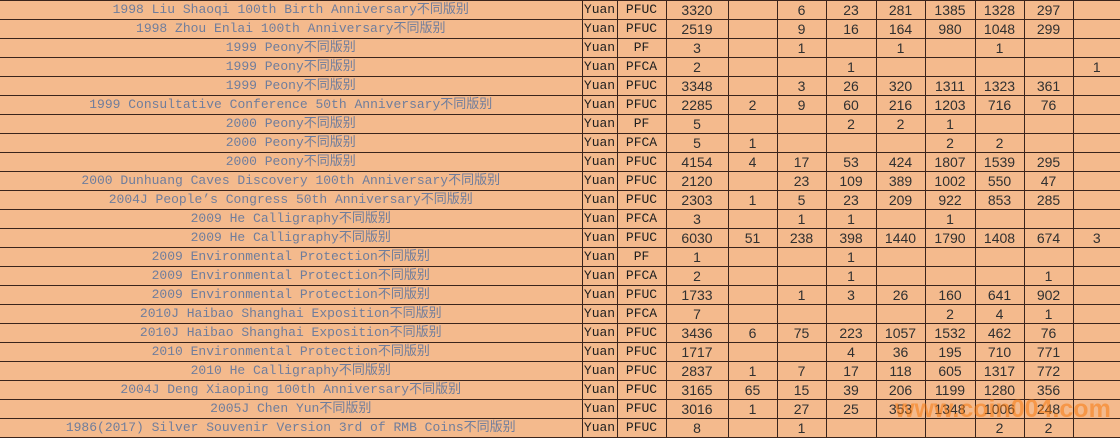 This screenshot has height=438, width=1120. I want to click on row-value-cell: 118, so click(900, 371).